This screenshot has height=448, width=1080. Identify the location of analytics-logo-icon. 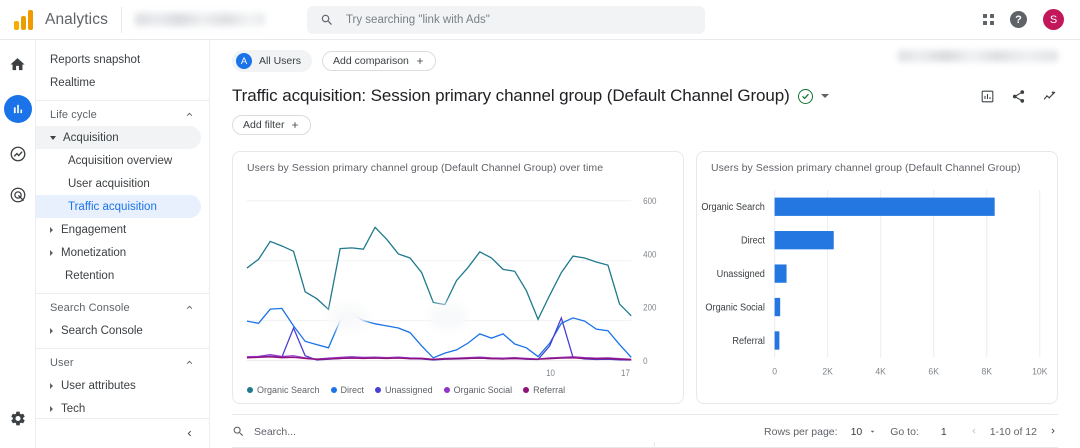
(25, 19).